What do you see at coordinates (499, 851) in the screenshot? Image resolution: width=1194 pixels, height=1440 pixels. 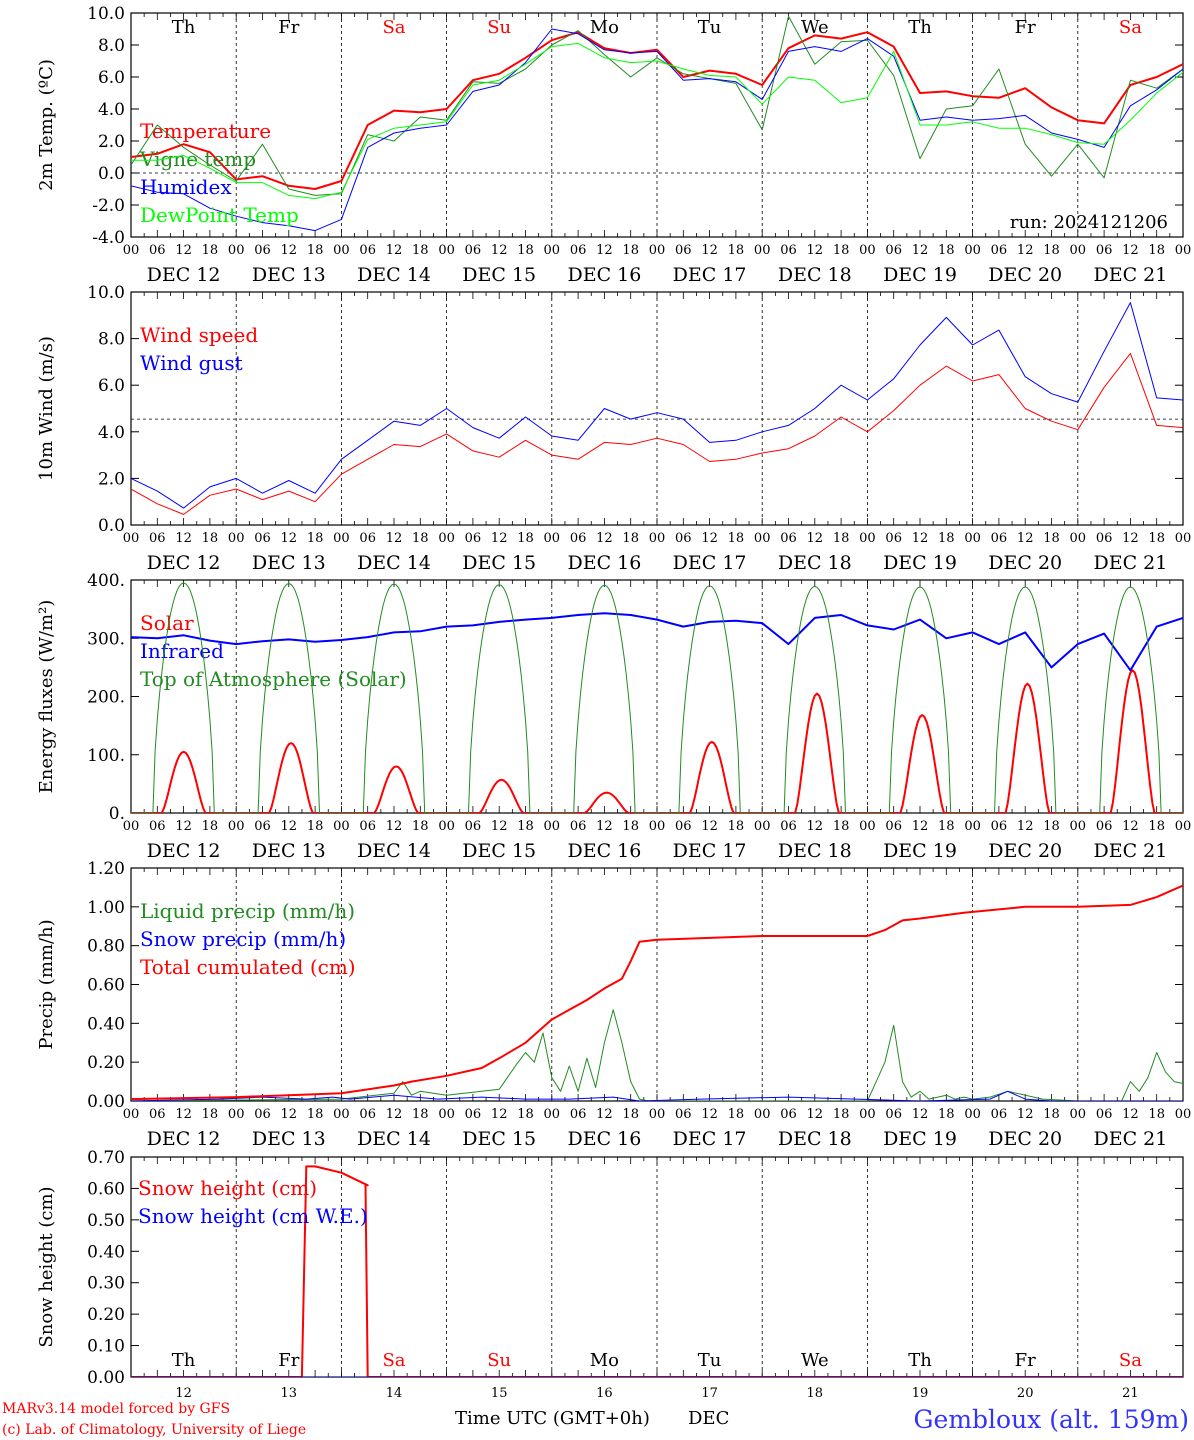 I see `date-label: DEC 15` at bounding box center [499, 851].